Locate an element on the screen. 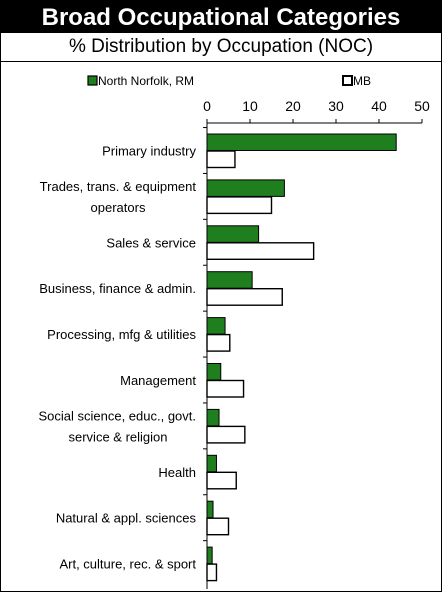  x-tick-label: 0 is located at coordinates (207, 106).